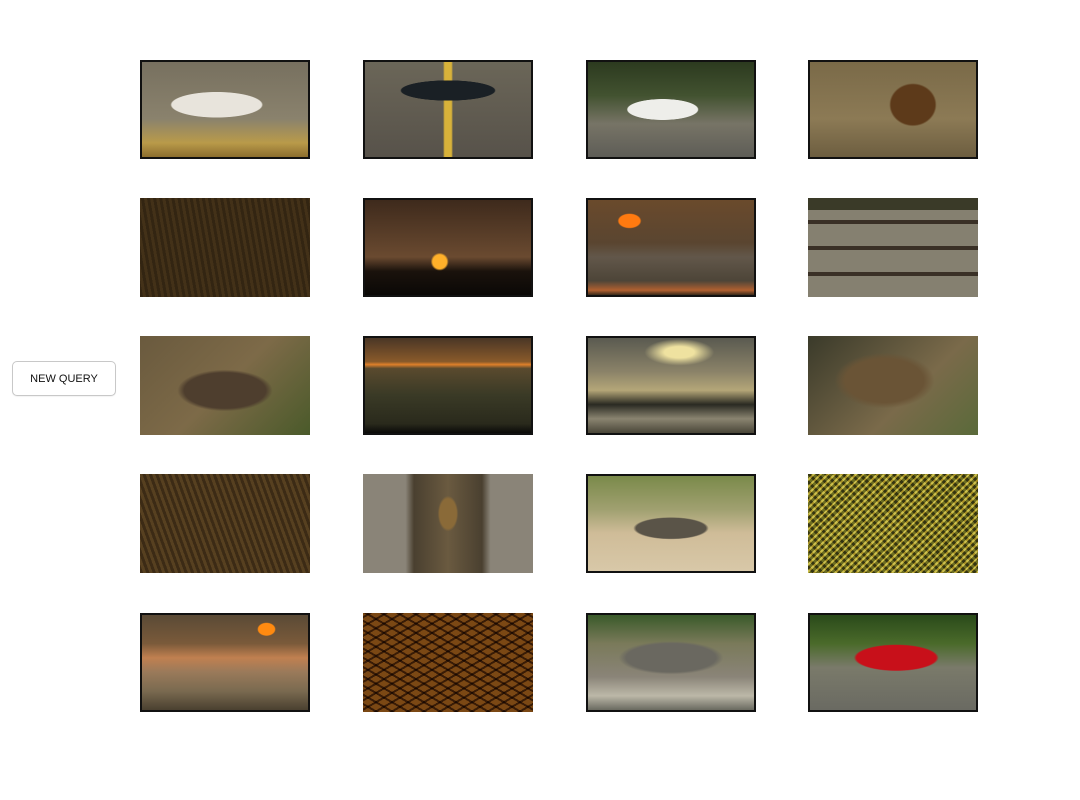 This screenshot has width=1080, height=800. Describe the element at coordinates (64, 378) in the screenshot. I see `new-query-button: NEW QUERY` at that location.